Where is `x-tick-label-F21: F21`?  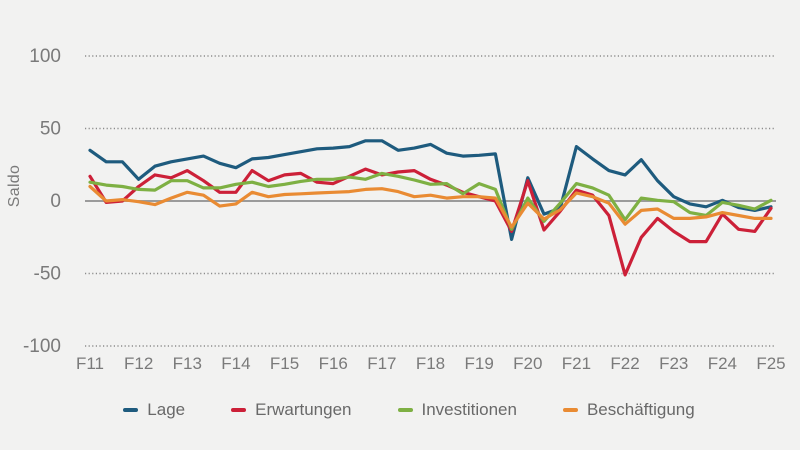
x-tick-label-F21: F21 is located at coordinates (576, 363).